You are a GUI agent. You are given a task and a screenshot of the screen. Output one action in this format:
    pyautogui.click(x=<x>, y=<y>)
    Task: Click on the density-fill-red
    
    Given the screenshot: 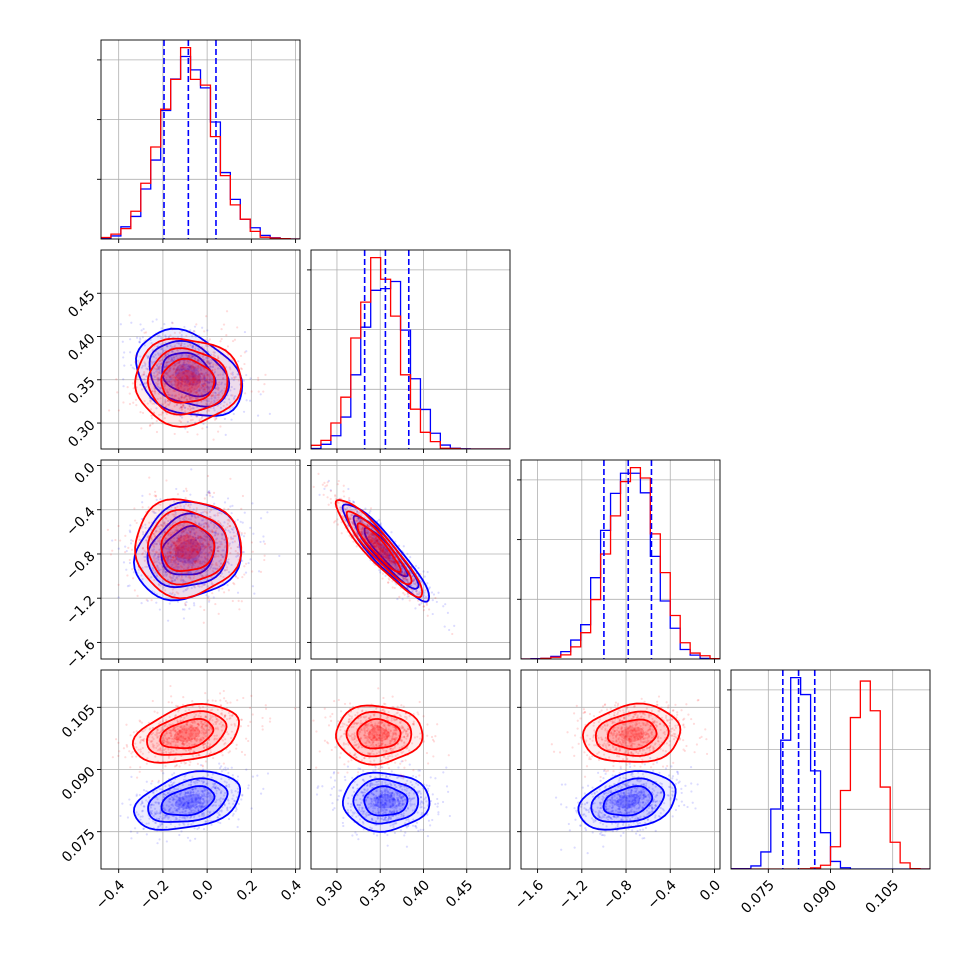 What is the action you would take?
    pyautogui.click(x=187, y=381)
    